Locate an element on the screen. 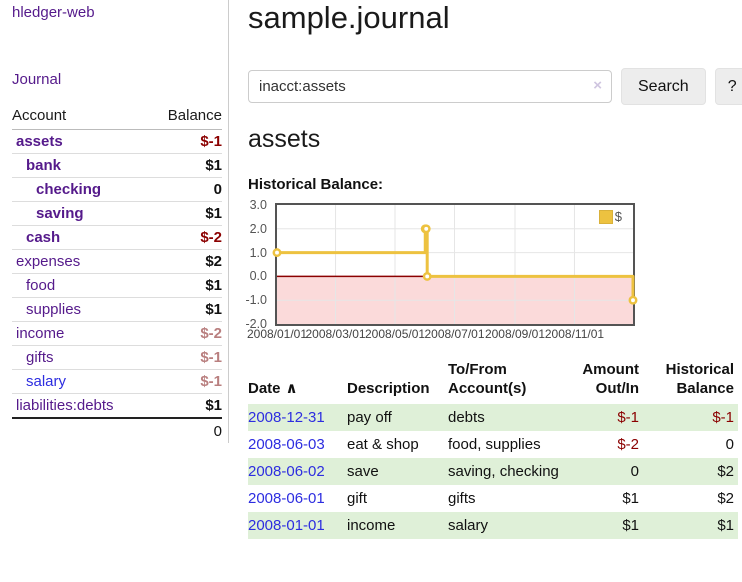  account-row: income $-2 is located at coordinates (117, 334).